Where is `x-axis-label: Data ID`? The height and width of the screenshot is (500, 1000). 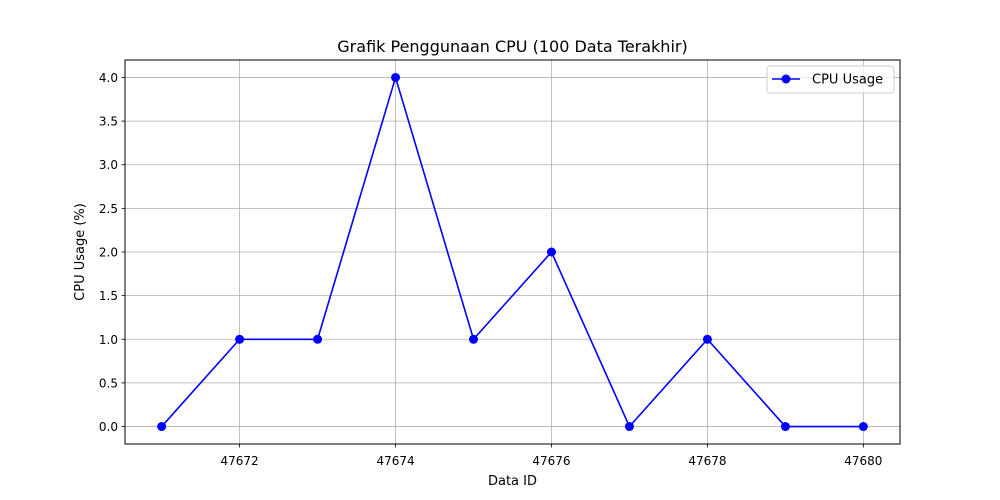 x-axis-label: Data ID is located at coordinates (512, 481).